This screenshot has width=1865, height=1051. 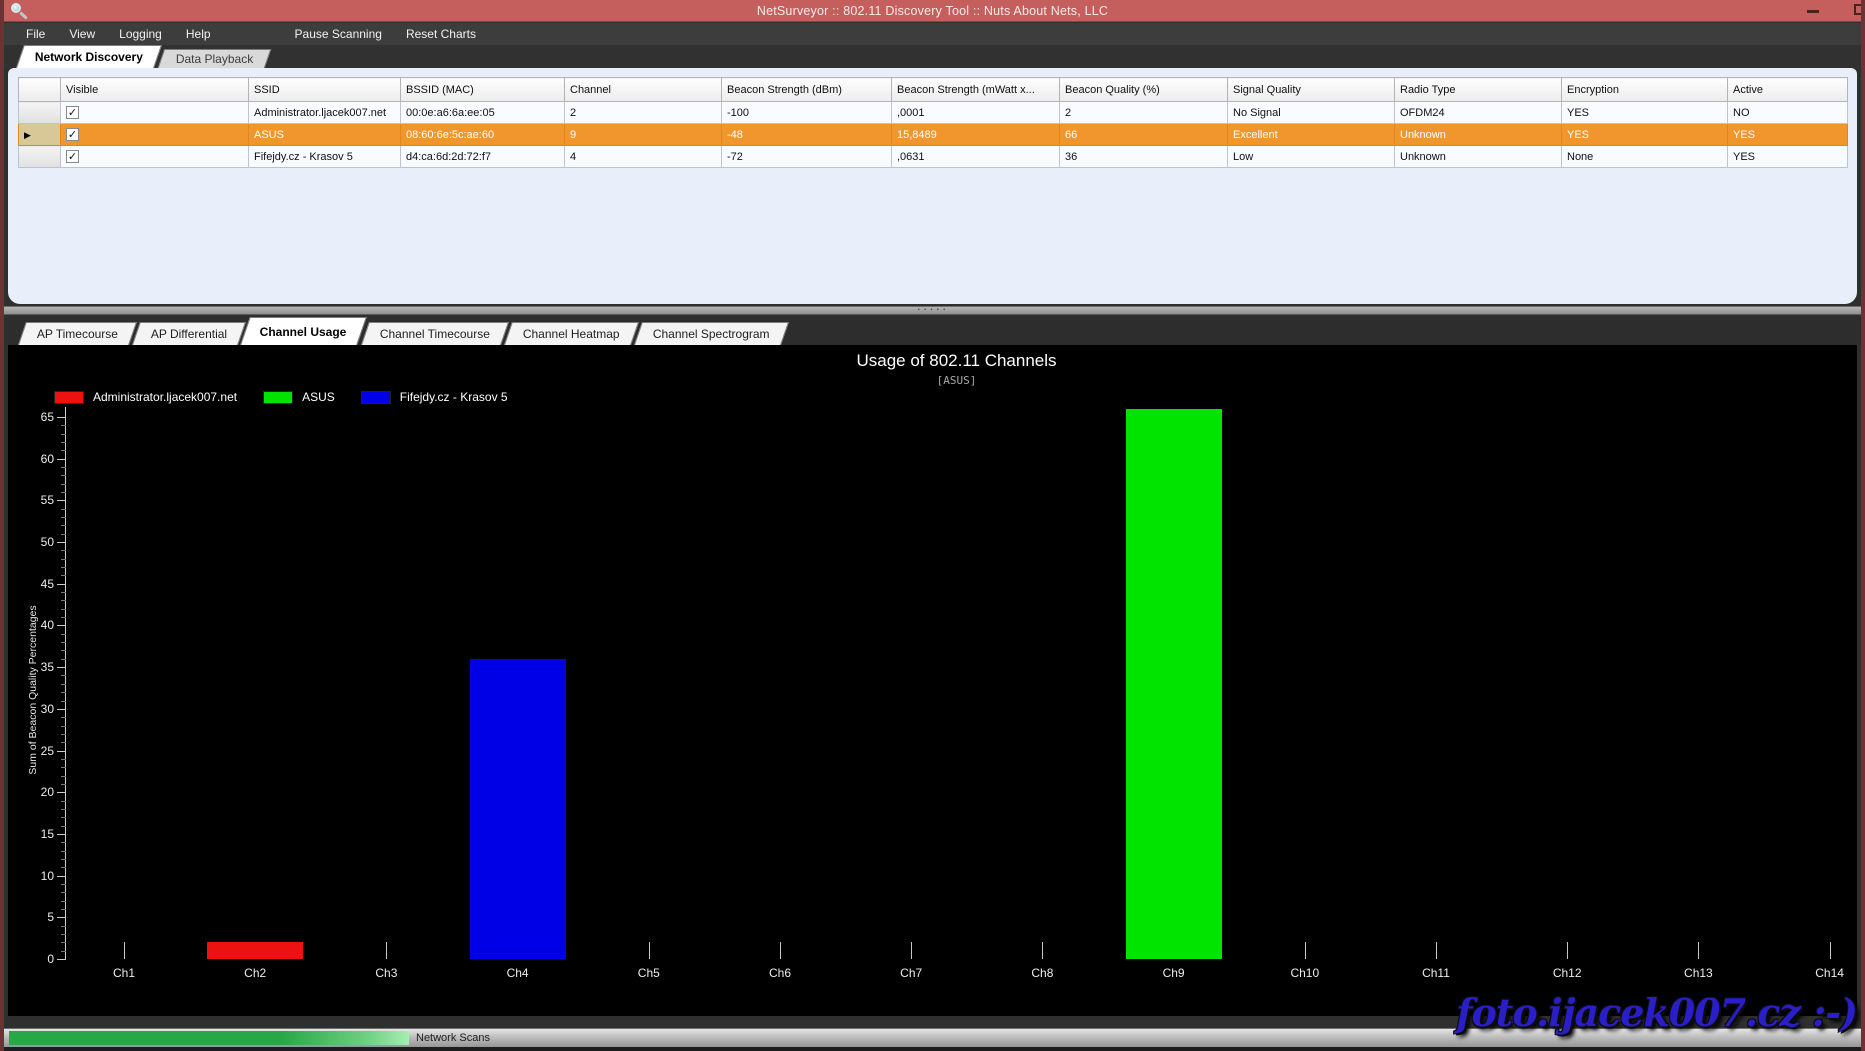 What do you see at coordinates (1311, 156) in the screenshot?
I see `cell-signal_quality: Low` at bounding box center [1311, 156].